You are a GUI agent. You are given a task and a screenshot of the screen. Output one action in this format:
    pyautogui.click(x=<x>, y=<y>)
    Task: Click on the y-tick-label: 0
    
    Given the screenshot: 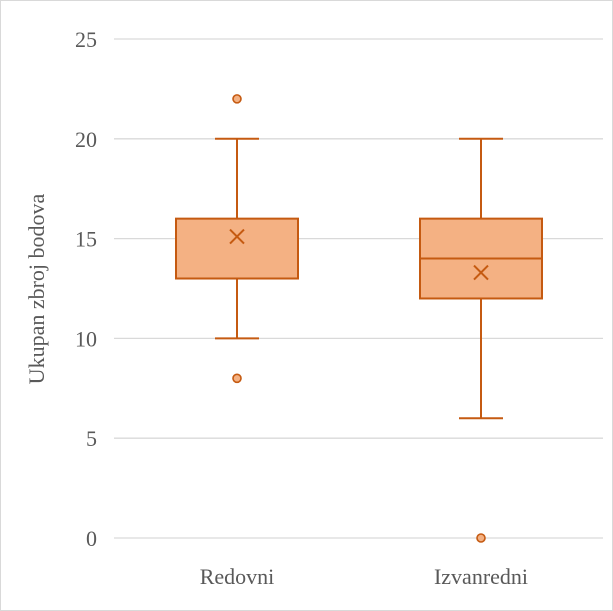 What is the action you would take?
    pyautogui.click(x=91, y=538)
    